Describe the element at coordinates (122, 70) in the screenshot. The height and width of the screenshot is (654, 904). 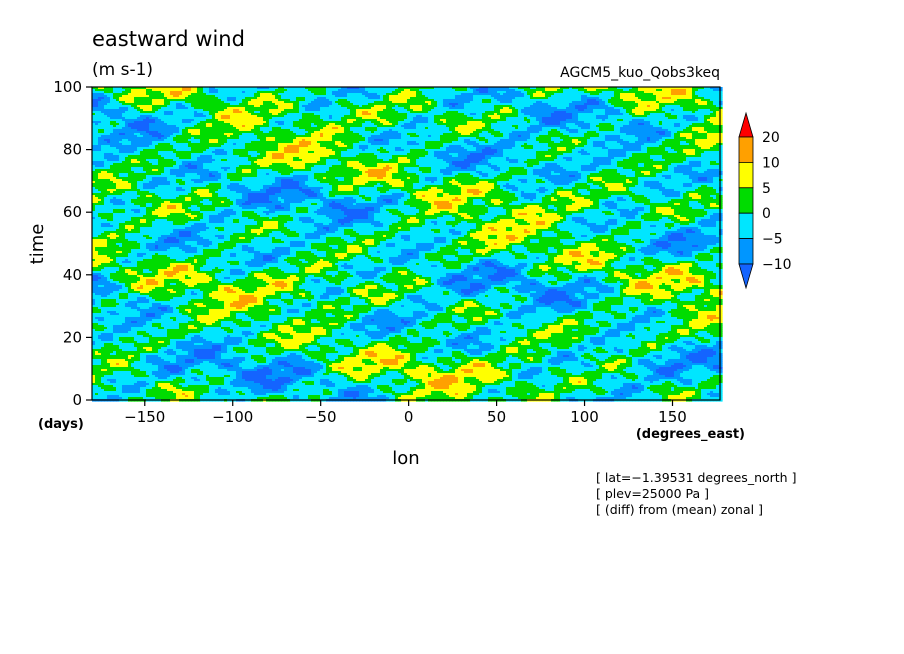
I see `chart-units: (m s-1)` at that location.